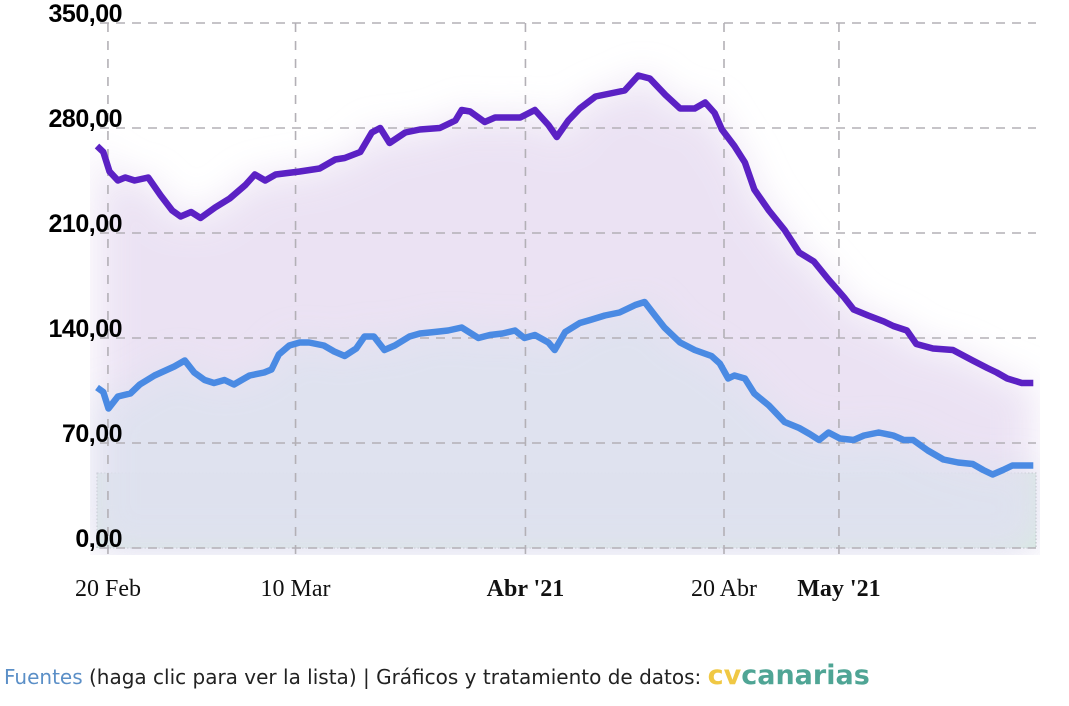 Image resolution: width=1069 pixels, height=706 pixels. What do you see at coordinates (43, 677) in the screenshot?
I see `sources-link: Fuentes` at bounding box center [43, 677].